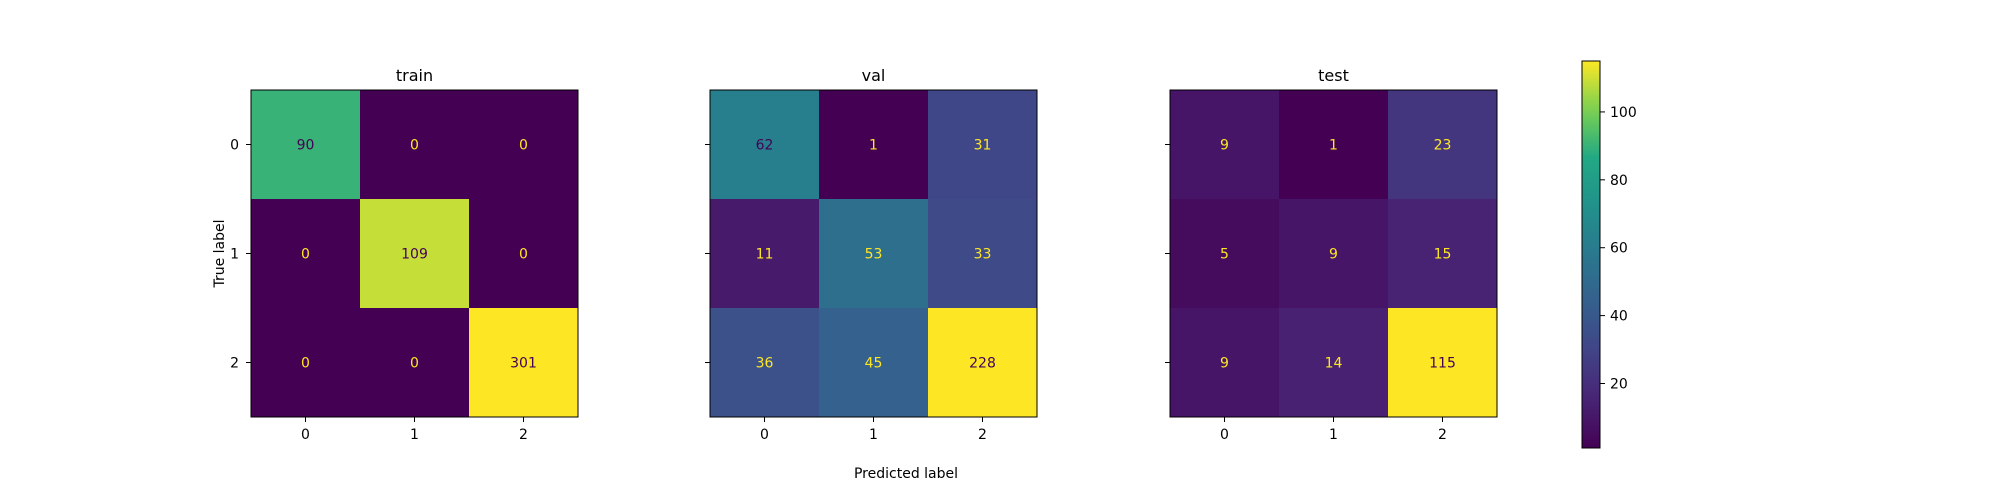 The image size is (2000, 504). I want to click on cell-value-label: 45, so click(874, 364).